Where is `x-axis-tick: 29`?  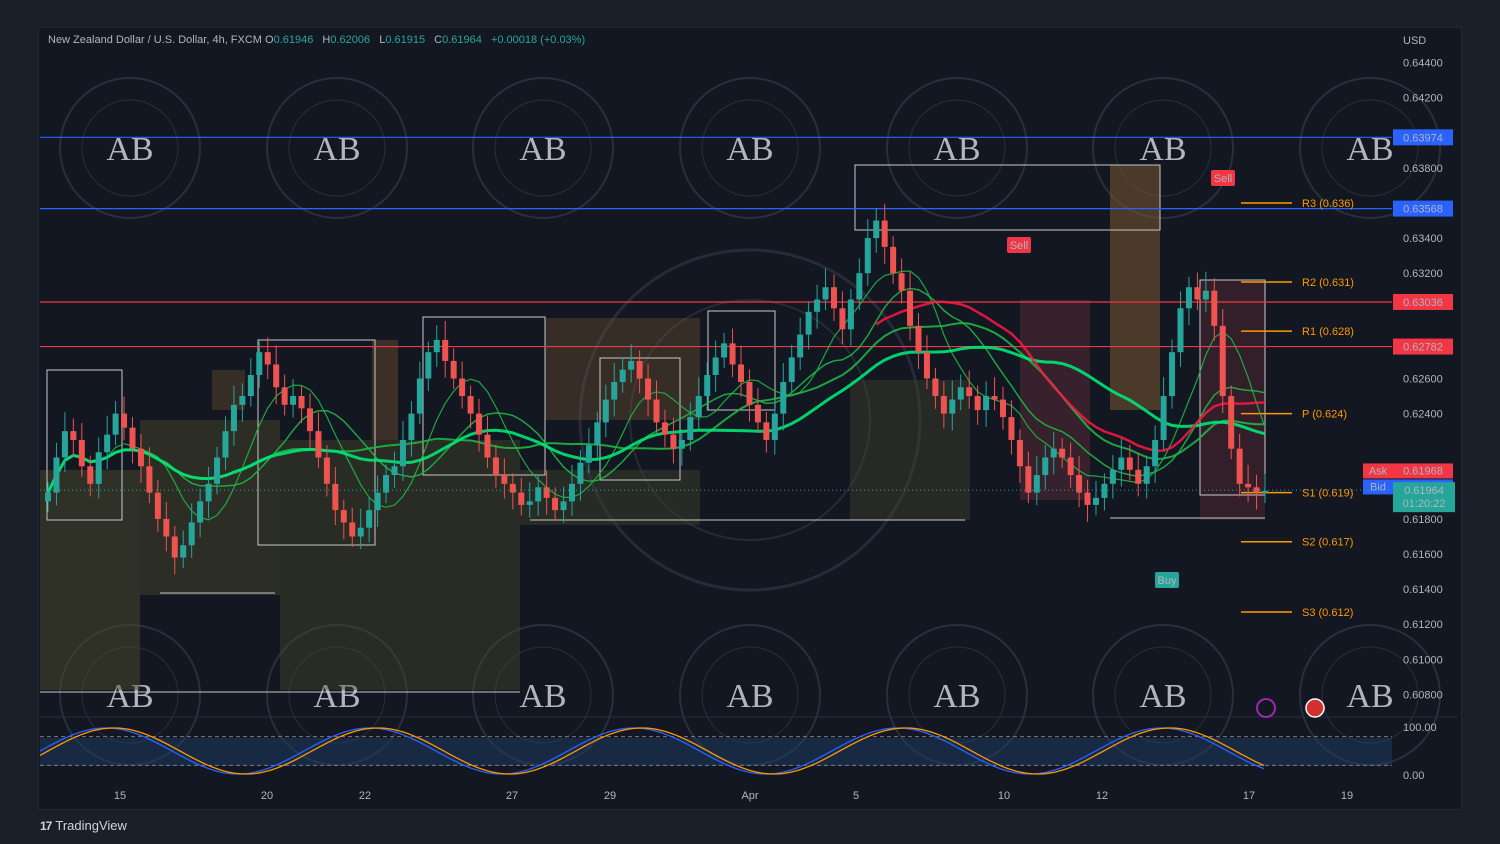
x-axis-tick: 29 is located at coordinates (610, 796).